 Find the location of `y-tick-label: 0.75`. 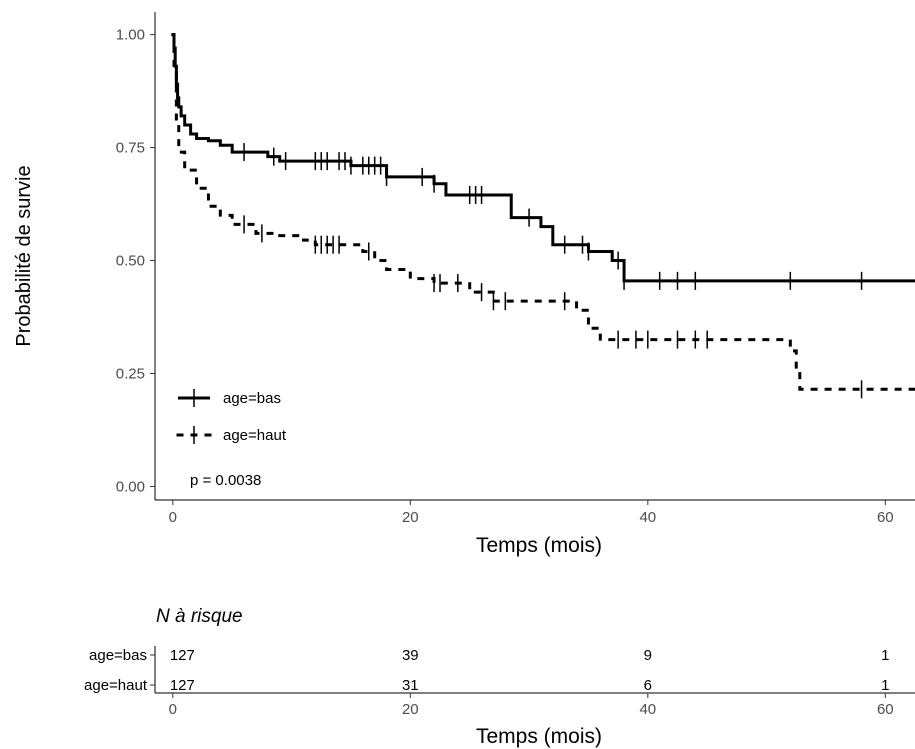

y-tick-label: 0.75 is located at coordinates (130, 148).